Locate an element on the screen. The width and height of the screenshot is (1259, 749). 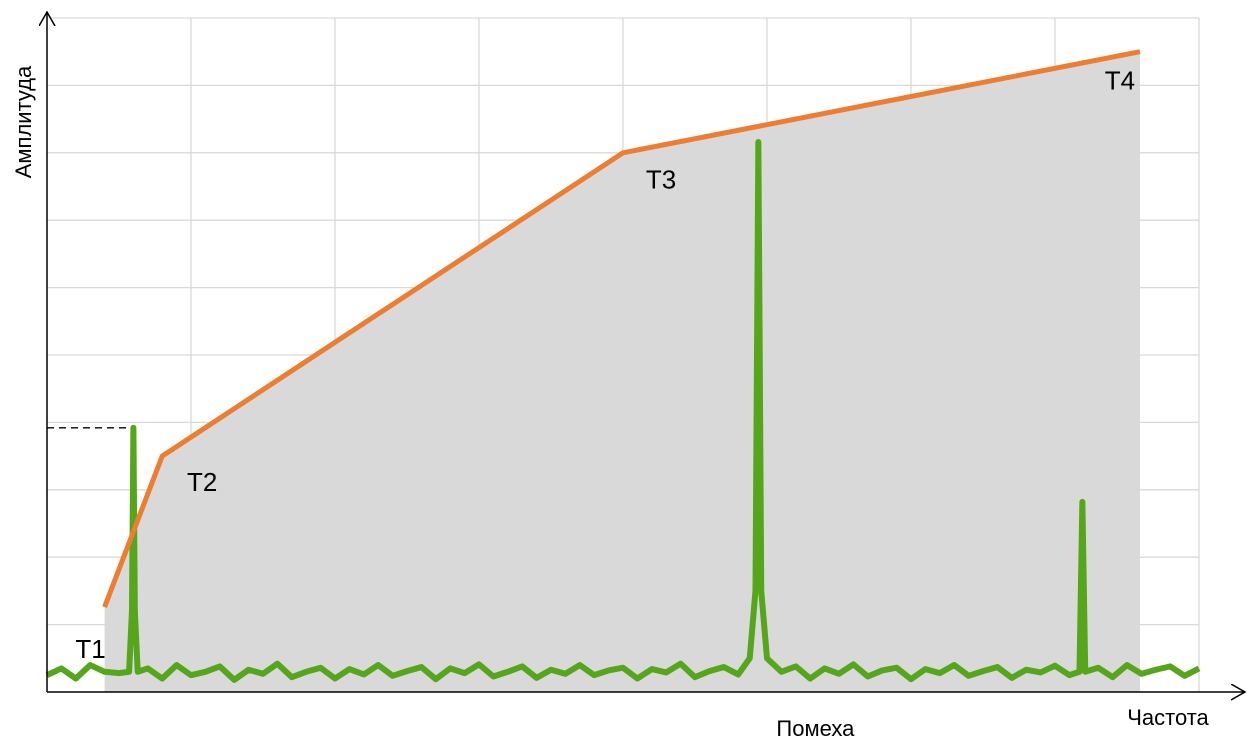
y-axis-label: Амплитуда is located at coordinates (23, 121).